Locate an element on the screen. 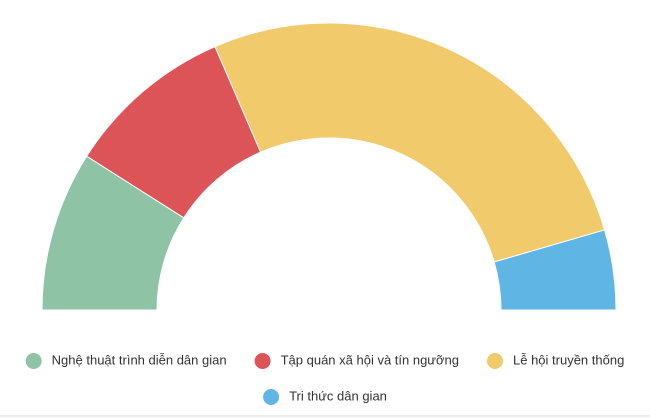 This screenshot has width=650, height=418. legend-label: Lễ hội truyền thống is located at coordinates (568, 359).